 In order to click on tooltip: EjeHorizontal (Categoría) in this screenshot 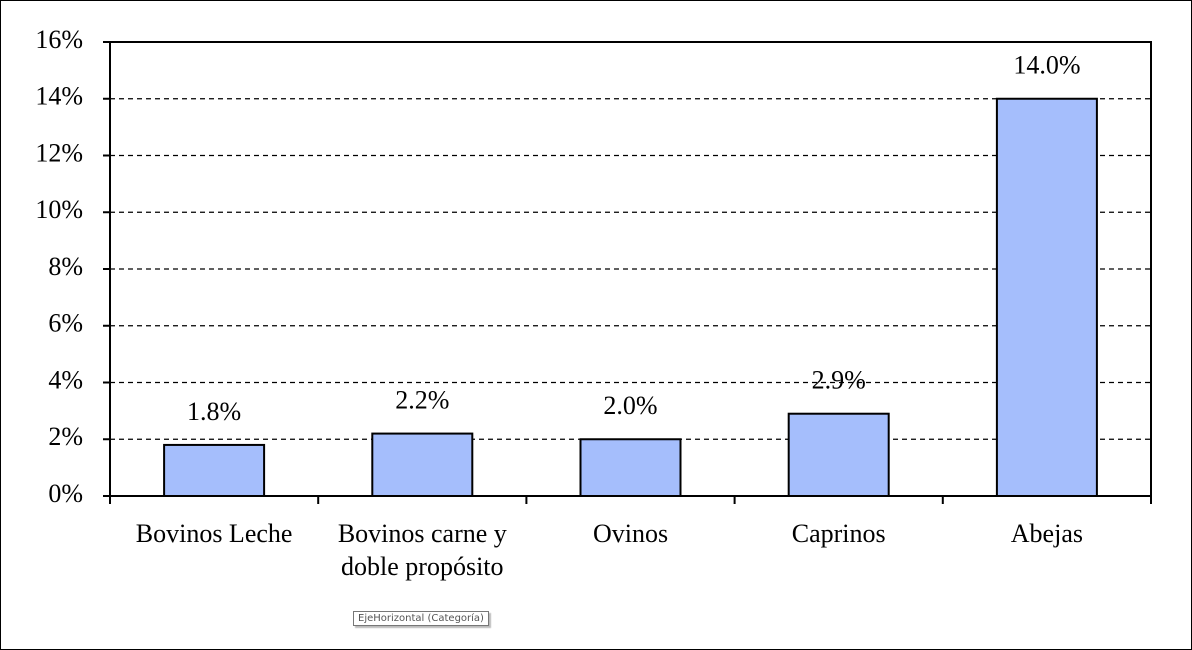, I will do `click(421, 618)`.